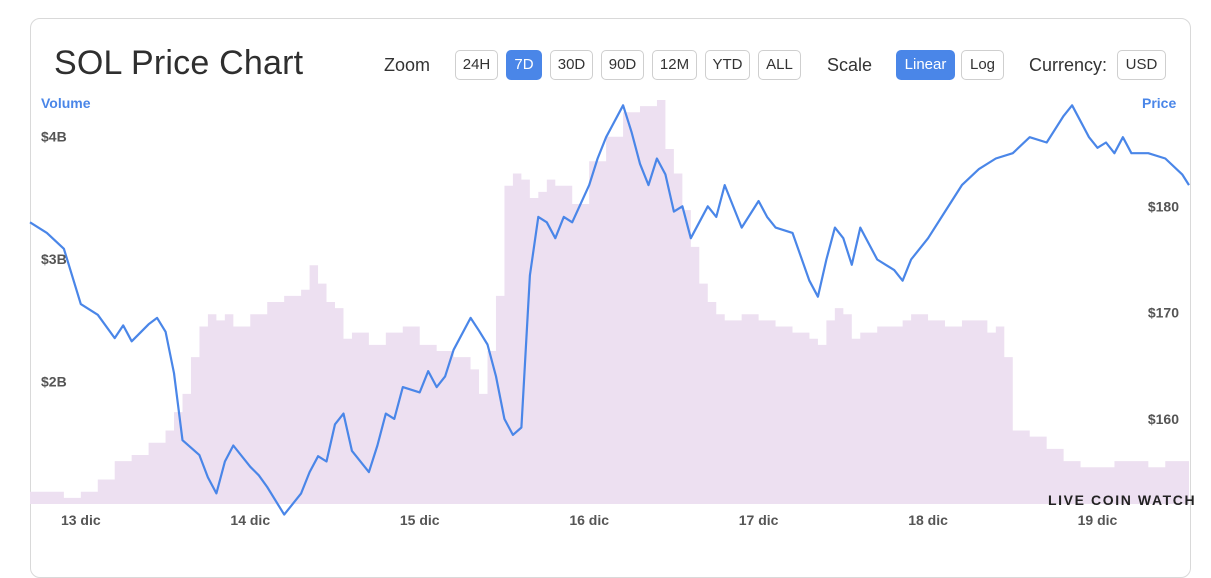 Image resolution: width=1211 pixels, height=578 pixels. I want to click on zoom-label: Zoom, so click(407, 65).